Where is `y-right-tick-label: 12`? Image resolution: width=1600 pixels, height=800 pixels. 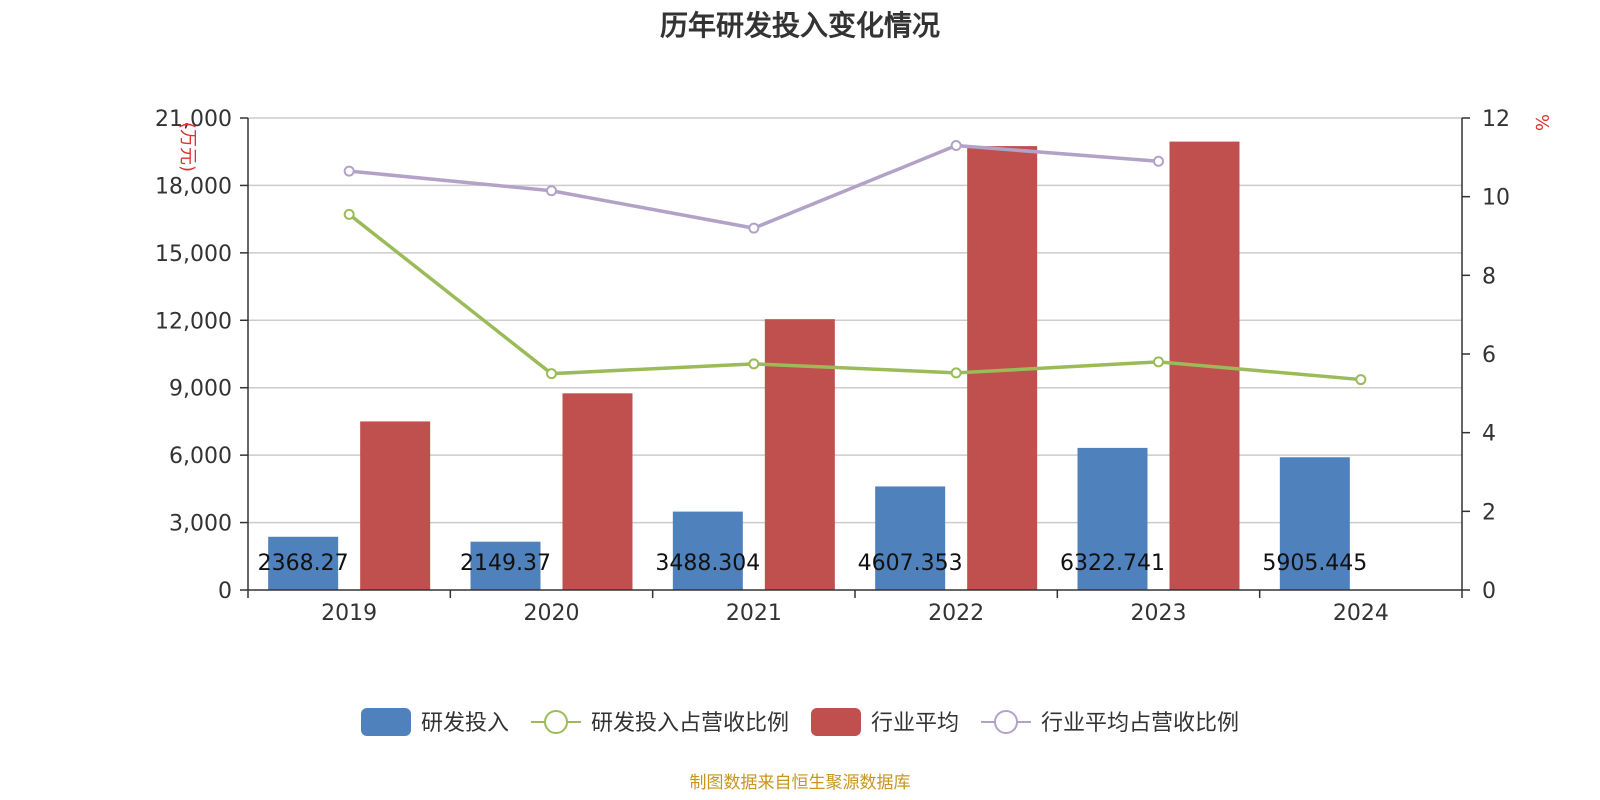 y-right-tick-label: 12 is located at coordinates (1496, 119).